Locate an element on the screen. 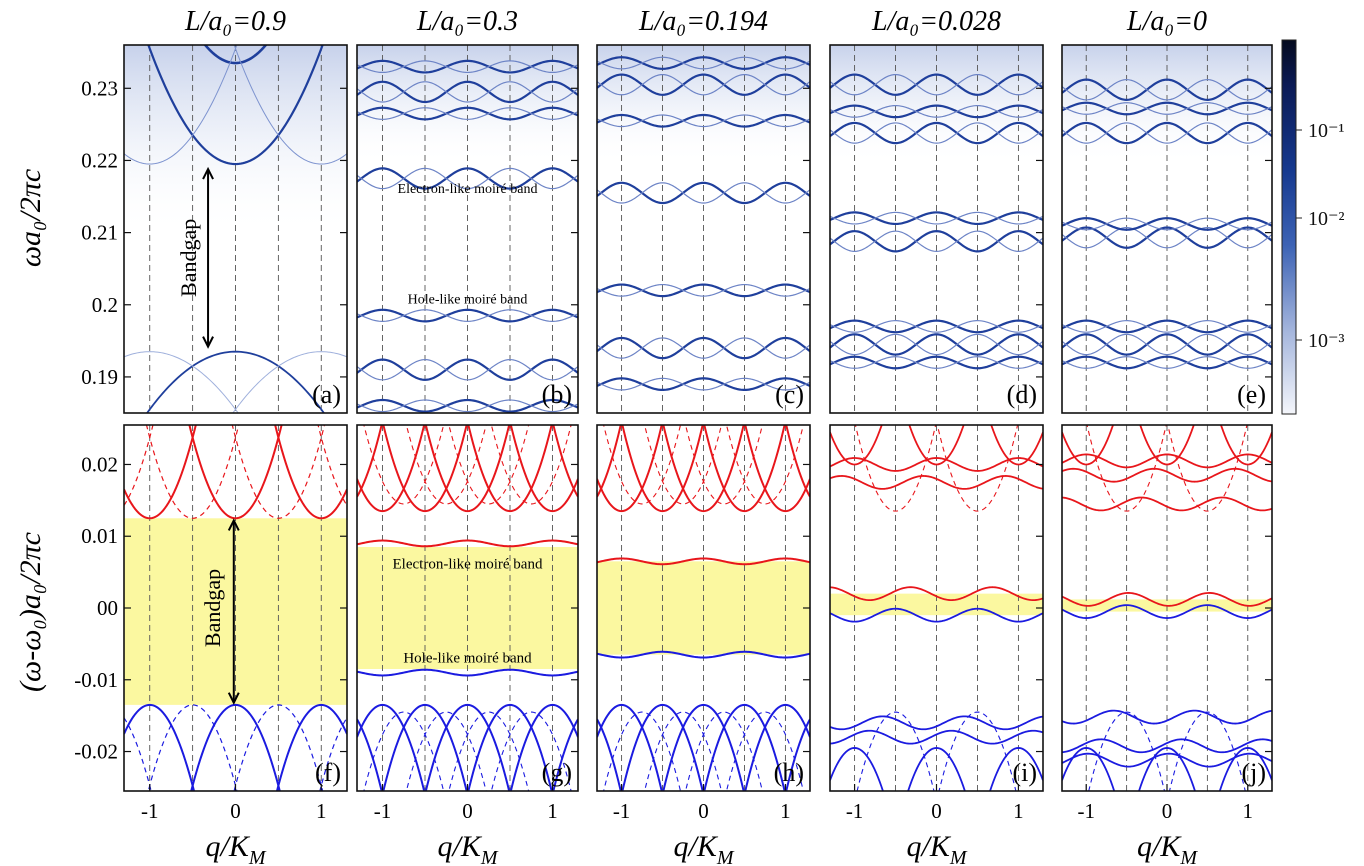 The width and height of the screenshot is (1364, 866). hole-like-label: Hole-like moiré band is located at coordinates (467, 659).